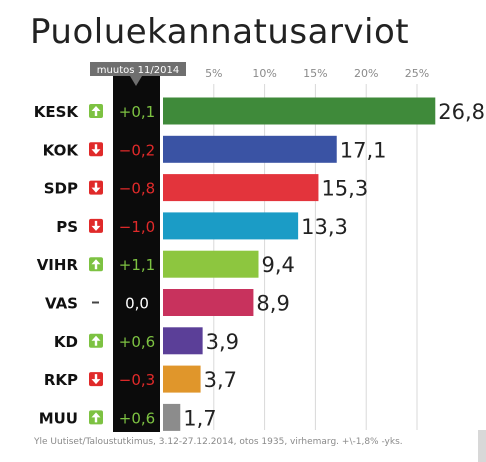 This screenshot has width=486, height=462. I want to click on value-label: 8,9, so click(272, 304).